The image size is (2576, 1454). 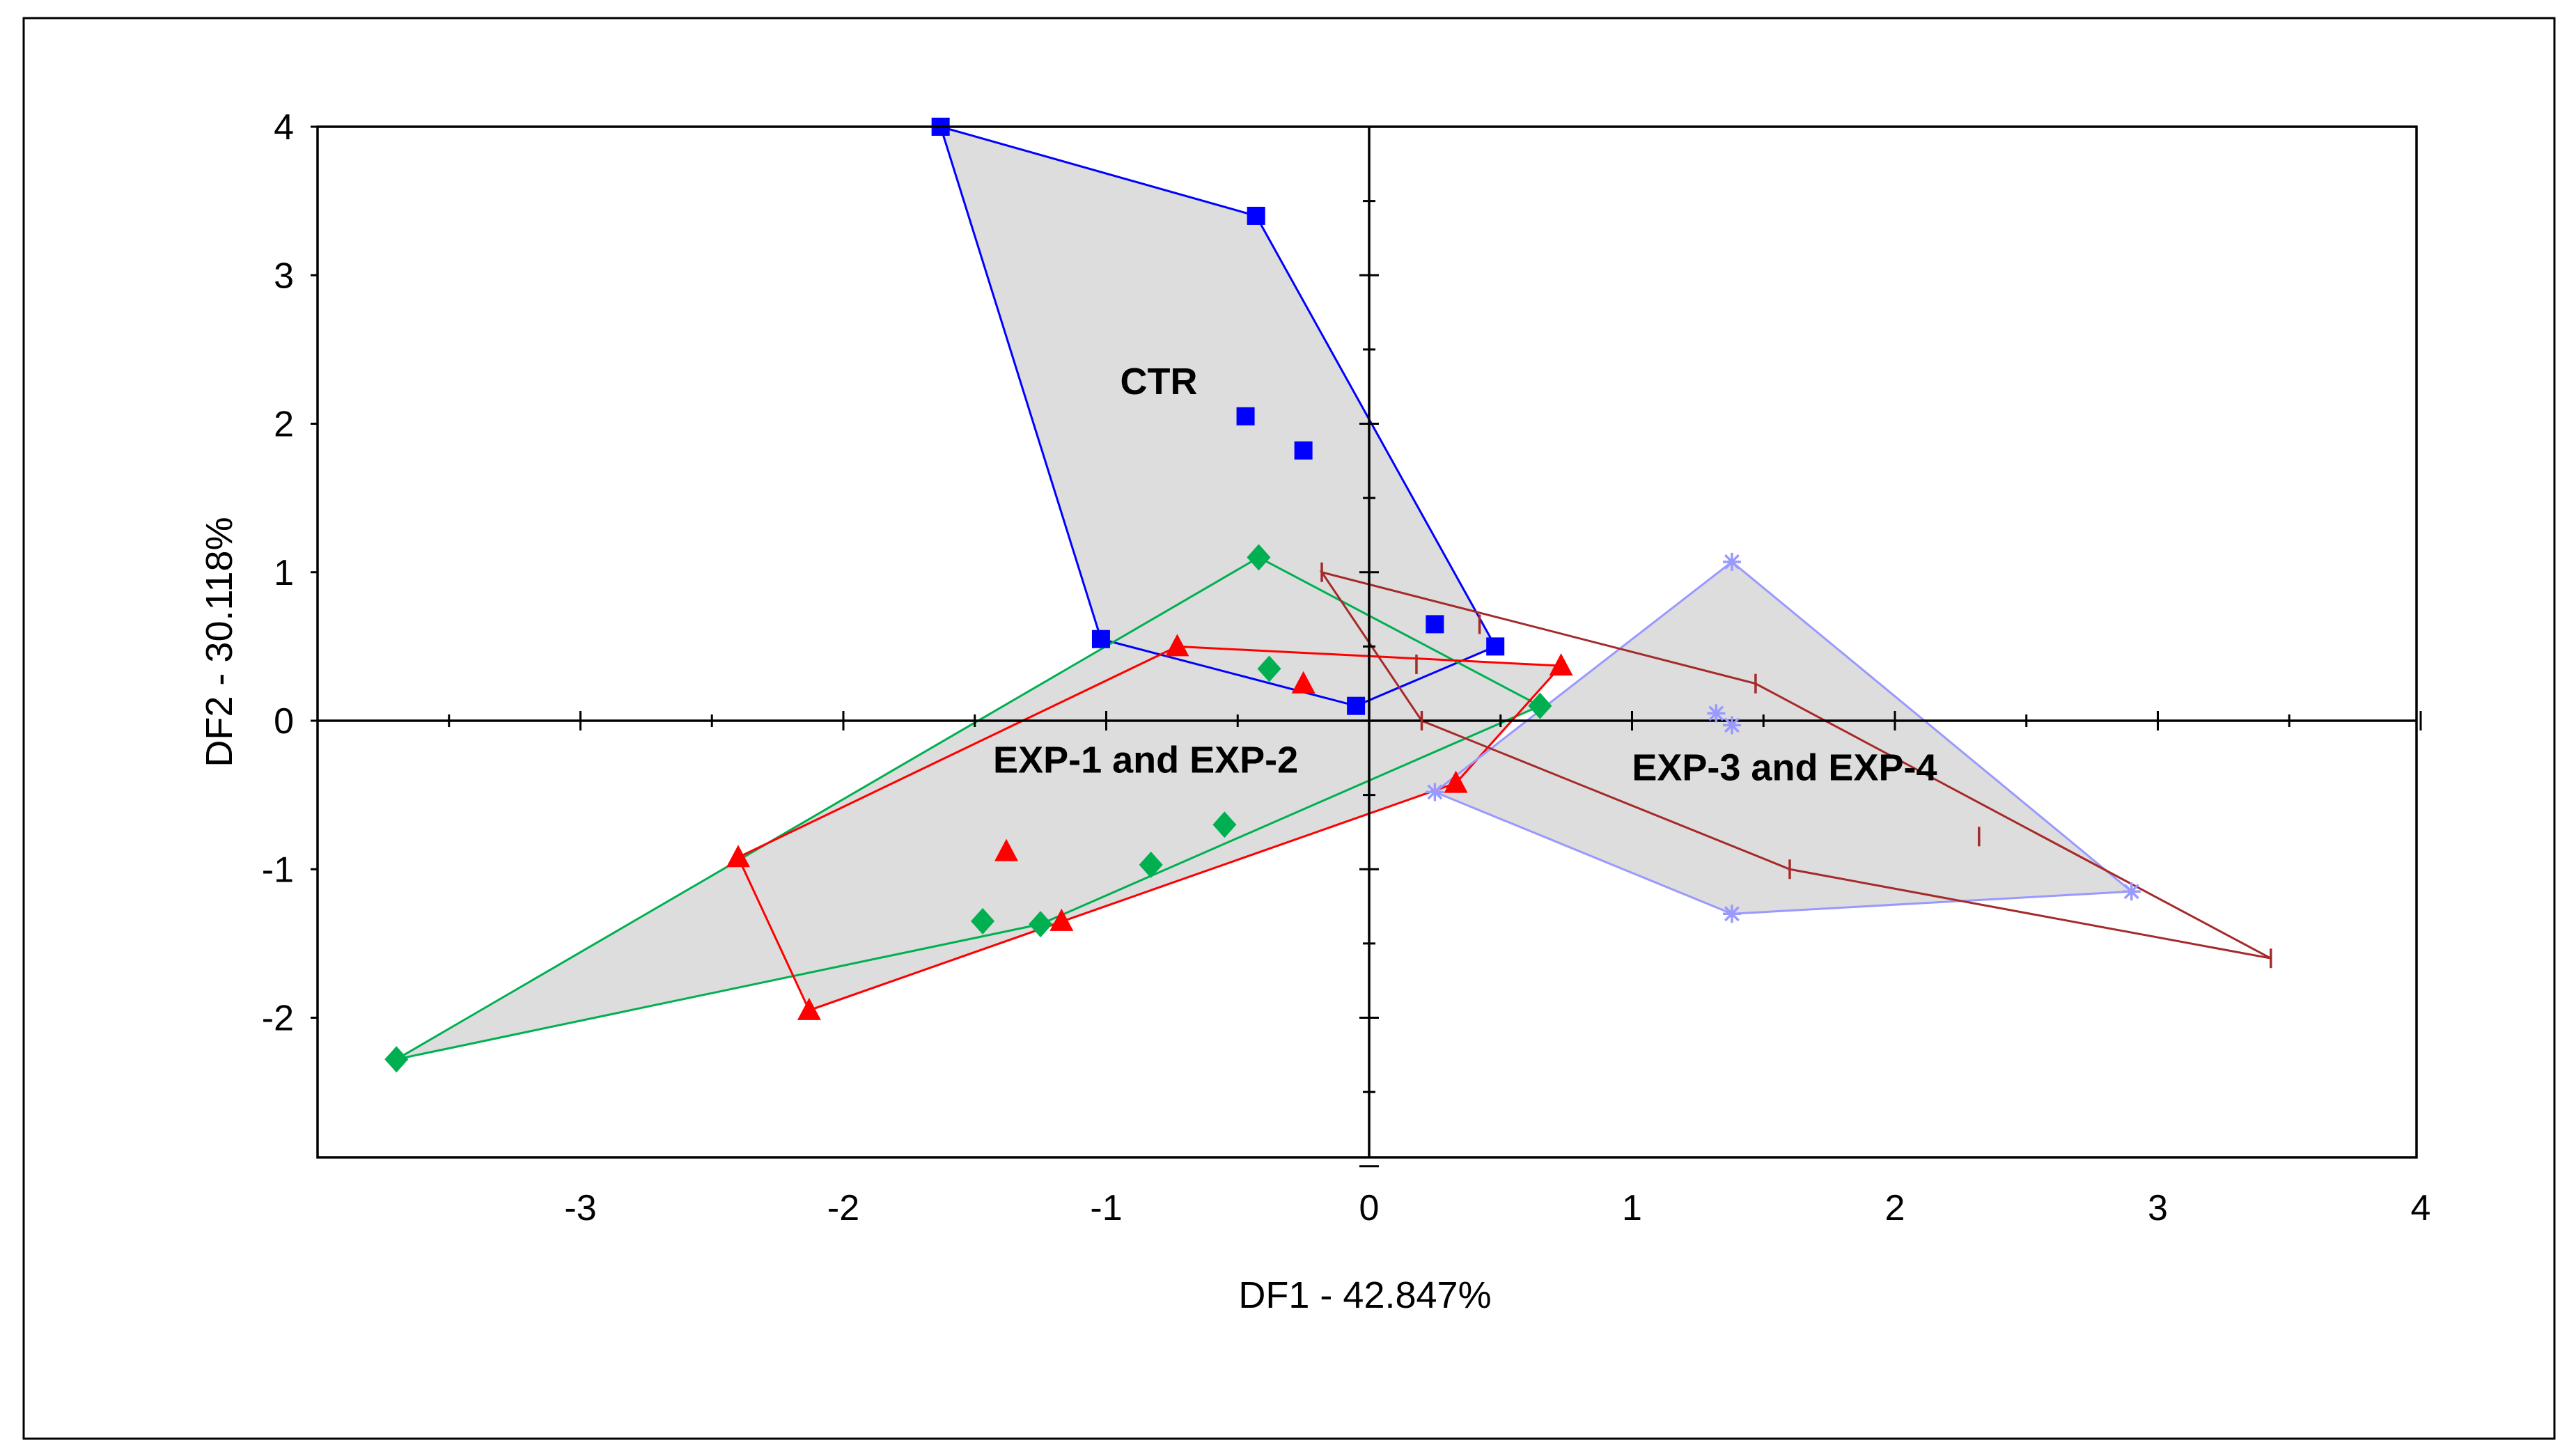 What do you see at coordinates (1145, 761) in the screenshot?
I see `group-label-1: EXP-1 and EXP-2` at bounding box center [1145, 761].